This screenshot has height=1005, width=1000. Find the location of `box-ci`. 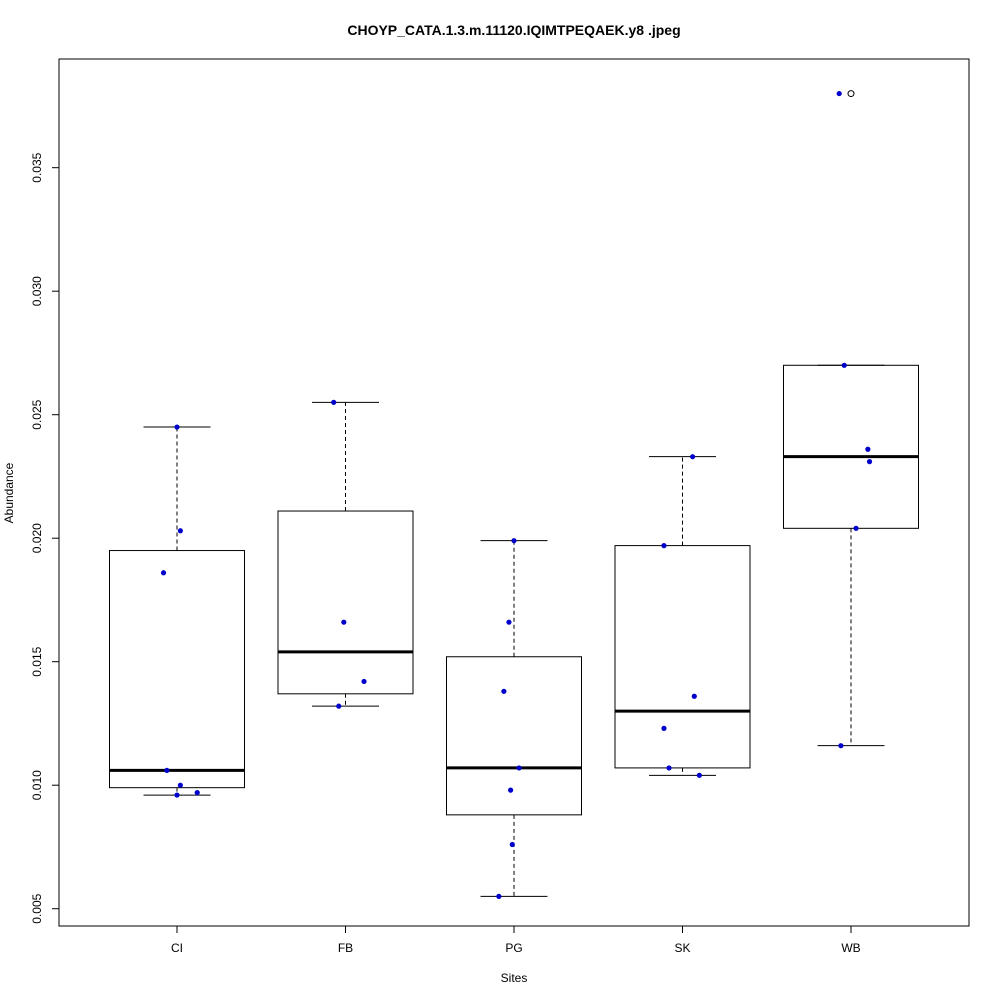

box-ci is located at coordinates (177, 611).